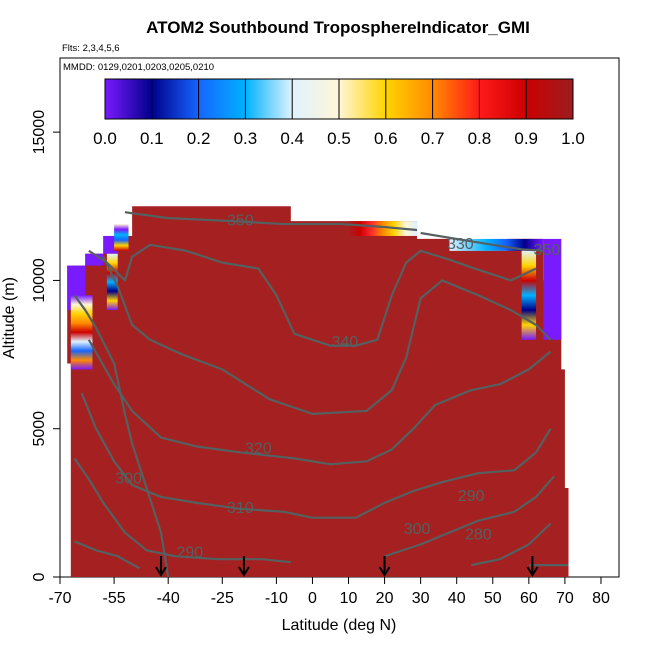  I want to click on y-axis-label: Altitude (m), so click(9, 318).